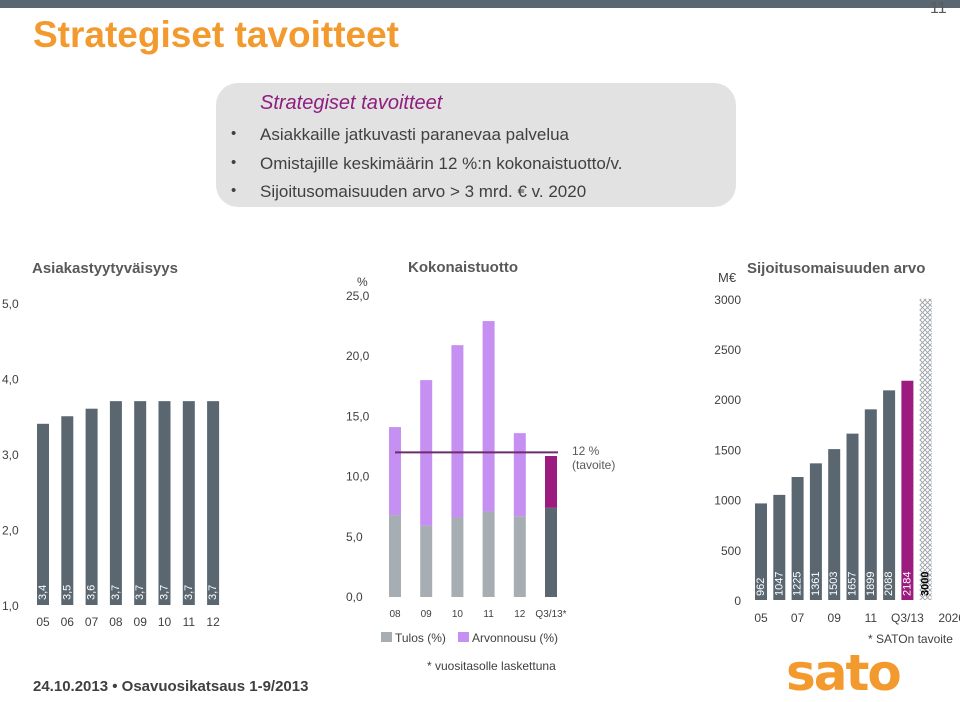 The image size is (960, 702). Describe the element at coordinates (427, 614) in the screenshot. I see `chart2-xtick: 09` at that location.